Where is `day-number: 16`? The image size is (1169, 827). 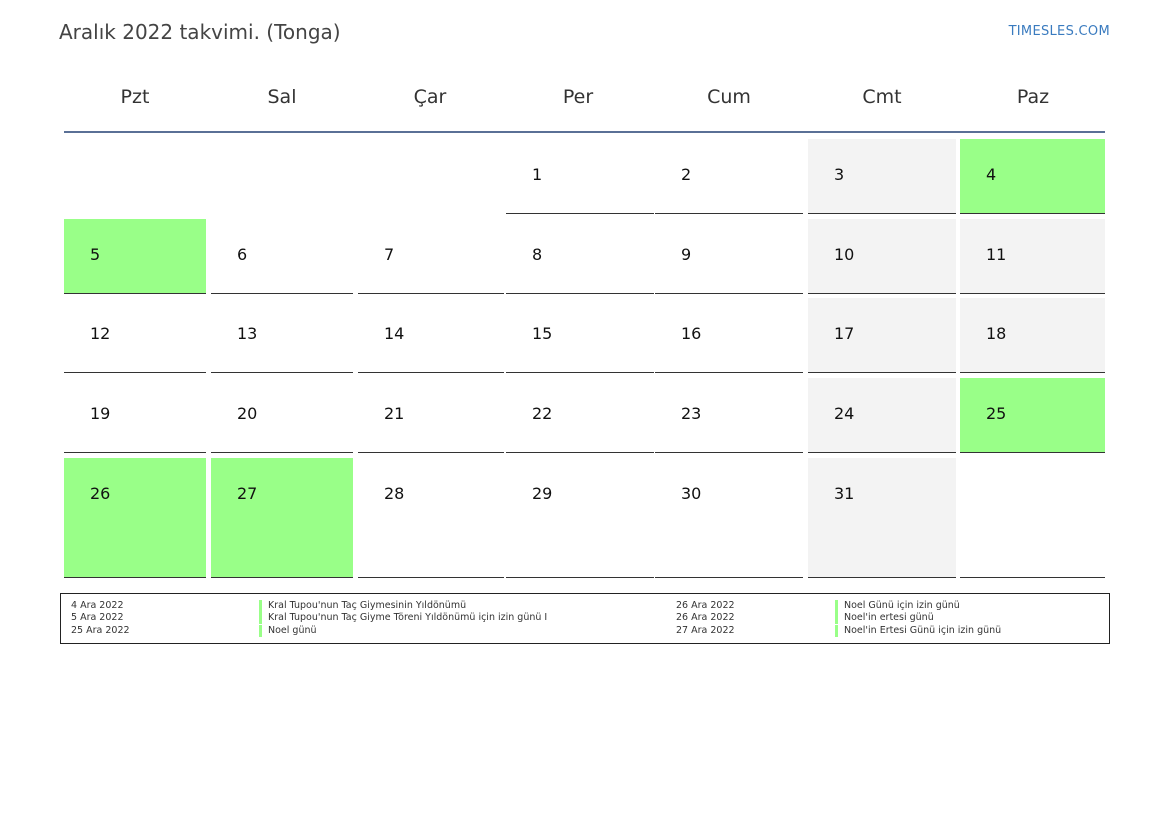
day-number: 16 is located at coordinates (691, 333).